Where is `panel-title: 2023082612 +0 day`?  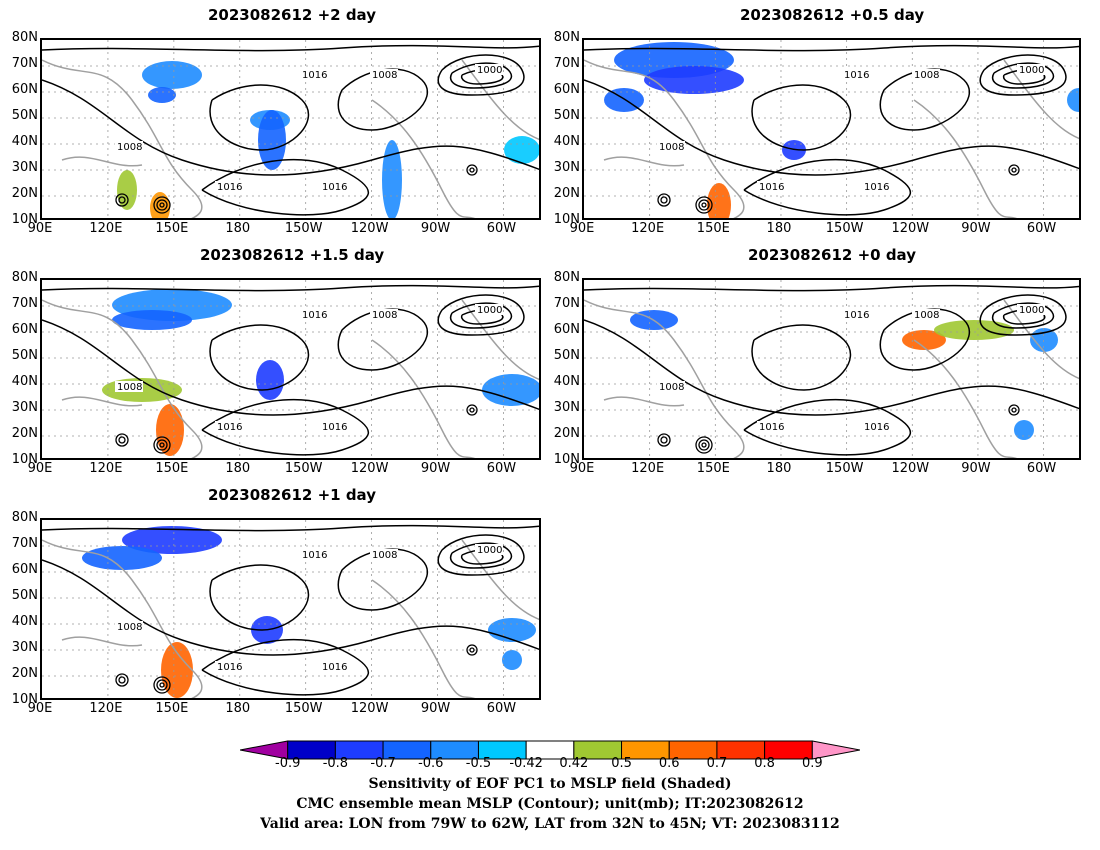
panel-title: 2023082612 +0 day is located at coordinates (832, 255).